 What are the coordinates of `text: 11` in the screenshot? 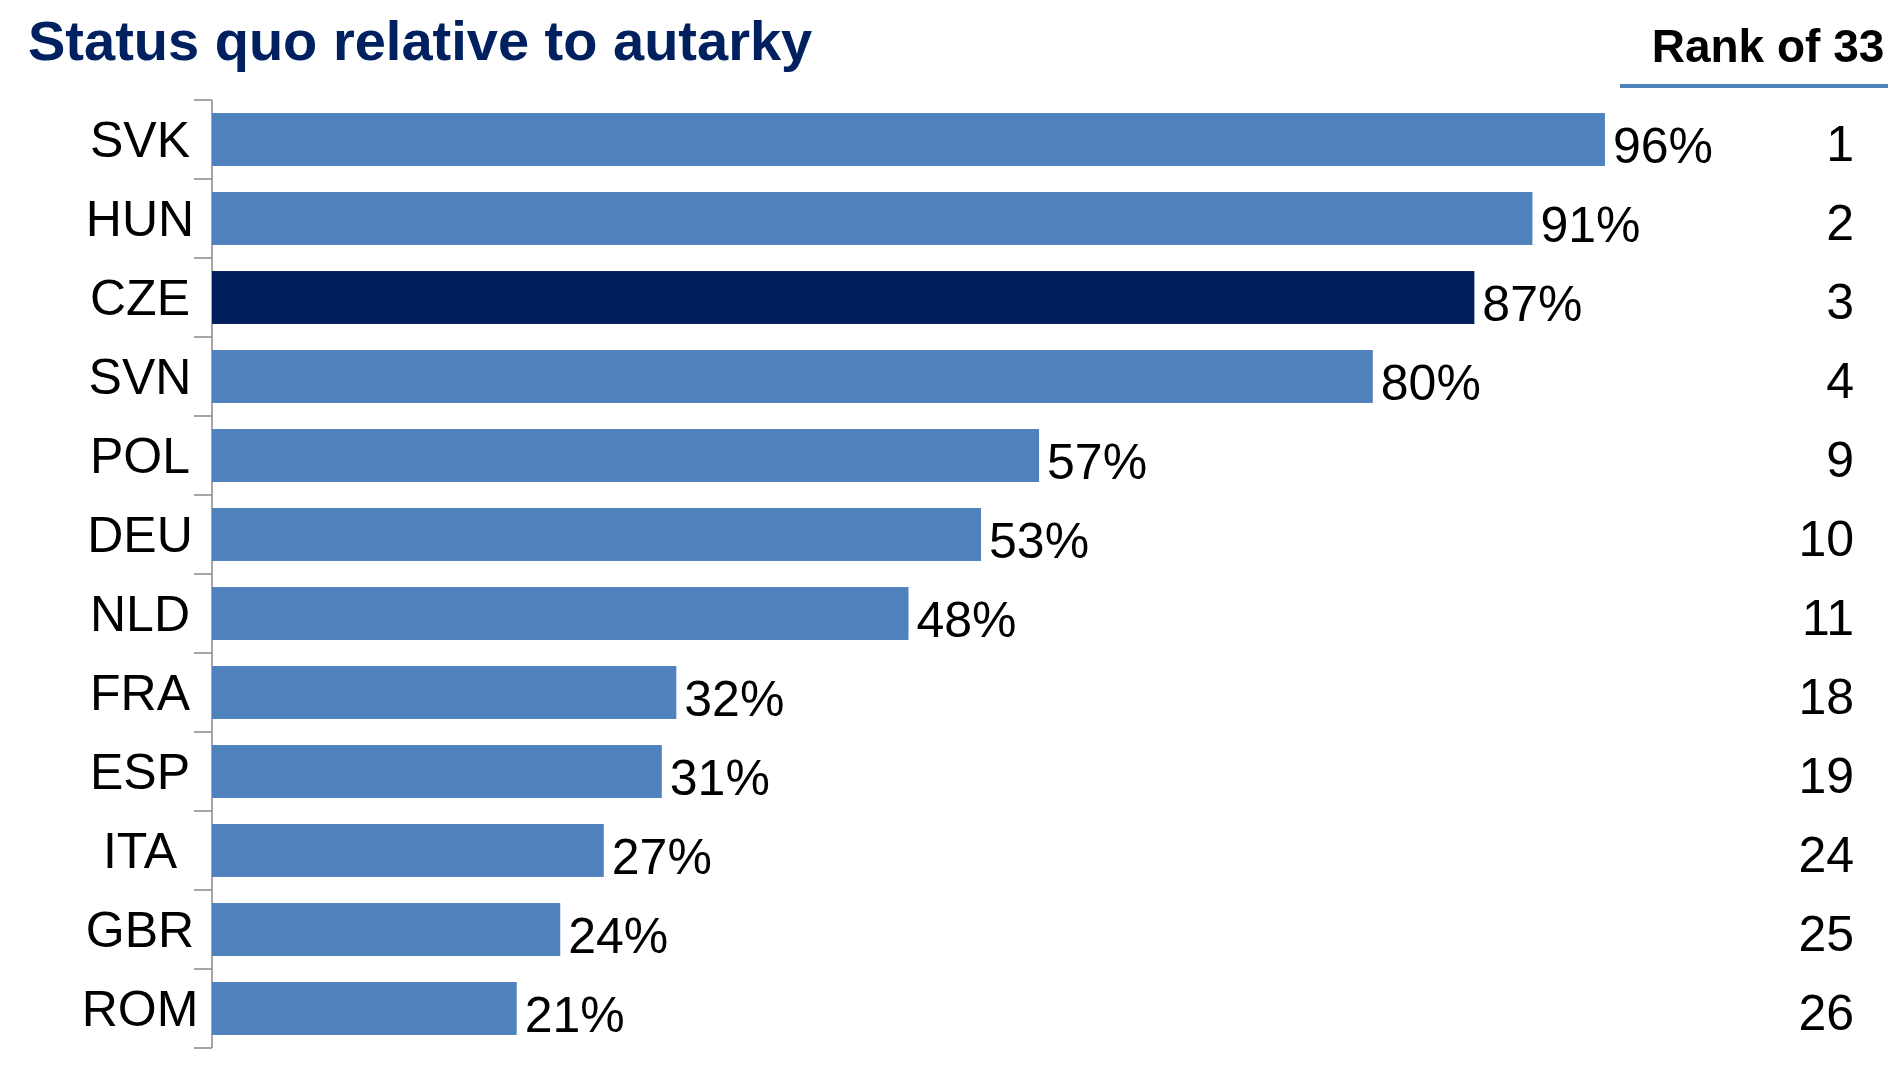 It's located at (1828, 618).